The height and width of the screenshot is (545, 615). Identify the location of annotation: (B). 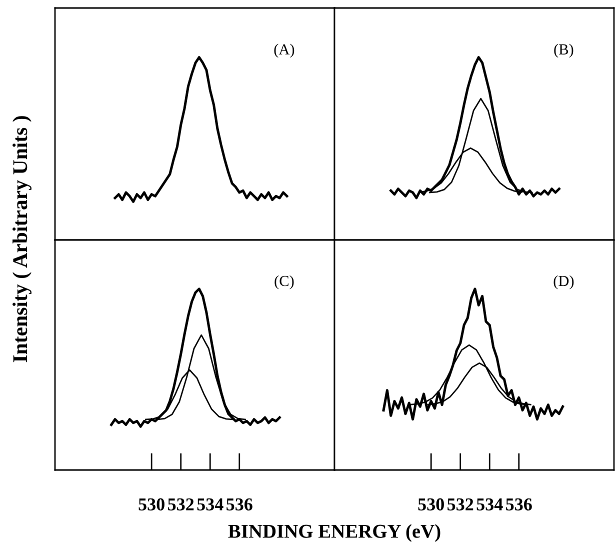
(564, 51).